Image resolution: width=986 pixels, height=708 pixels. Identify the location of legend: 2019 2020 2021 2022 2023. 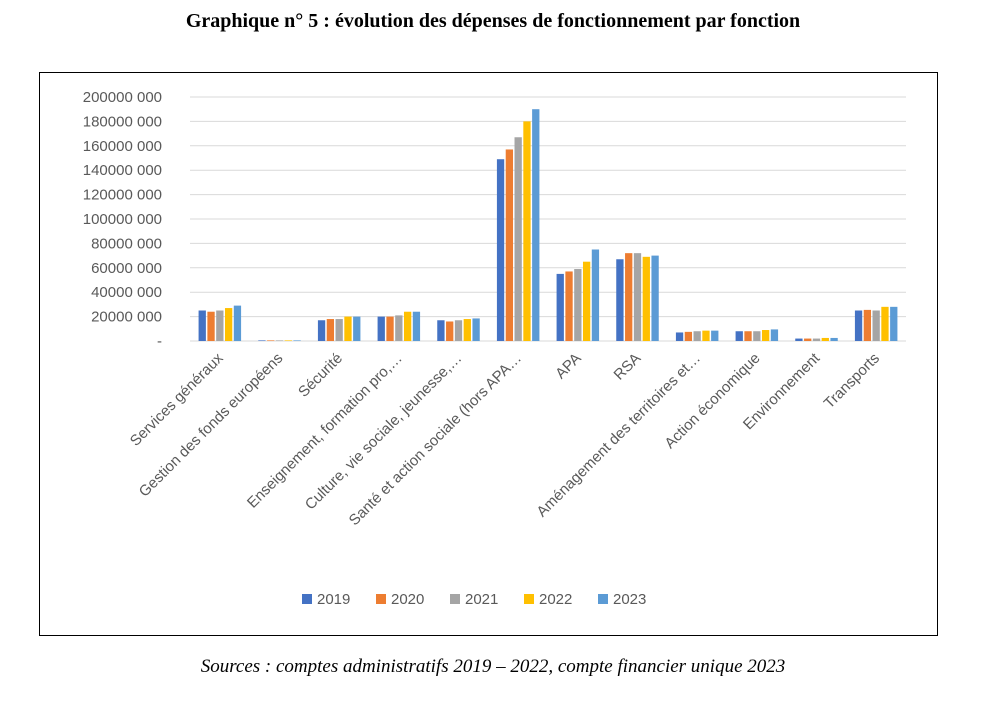
(474, 599).